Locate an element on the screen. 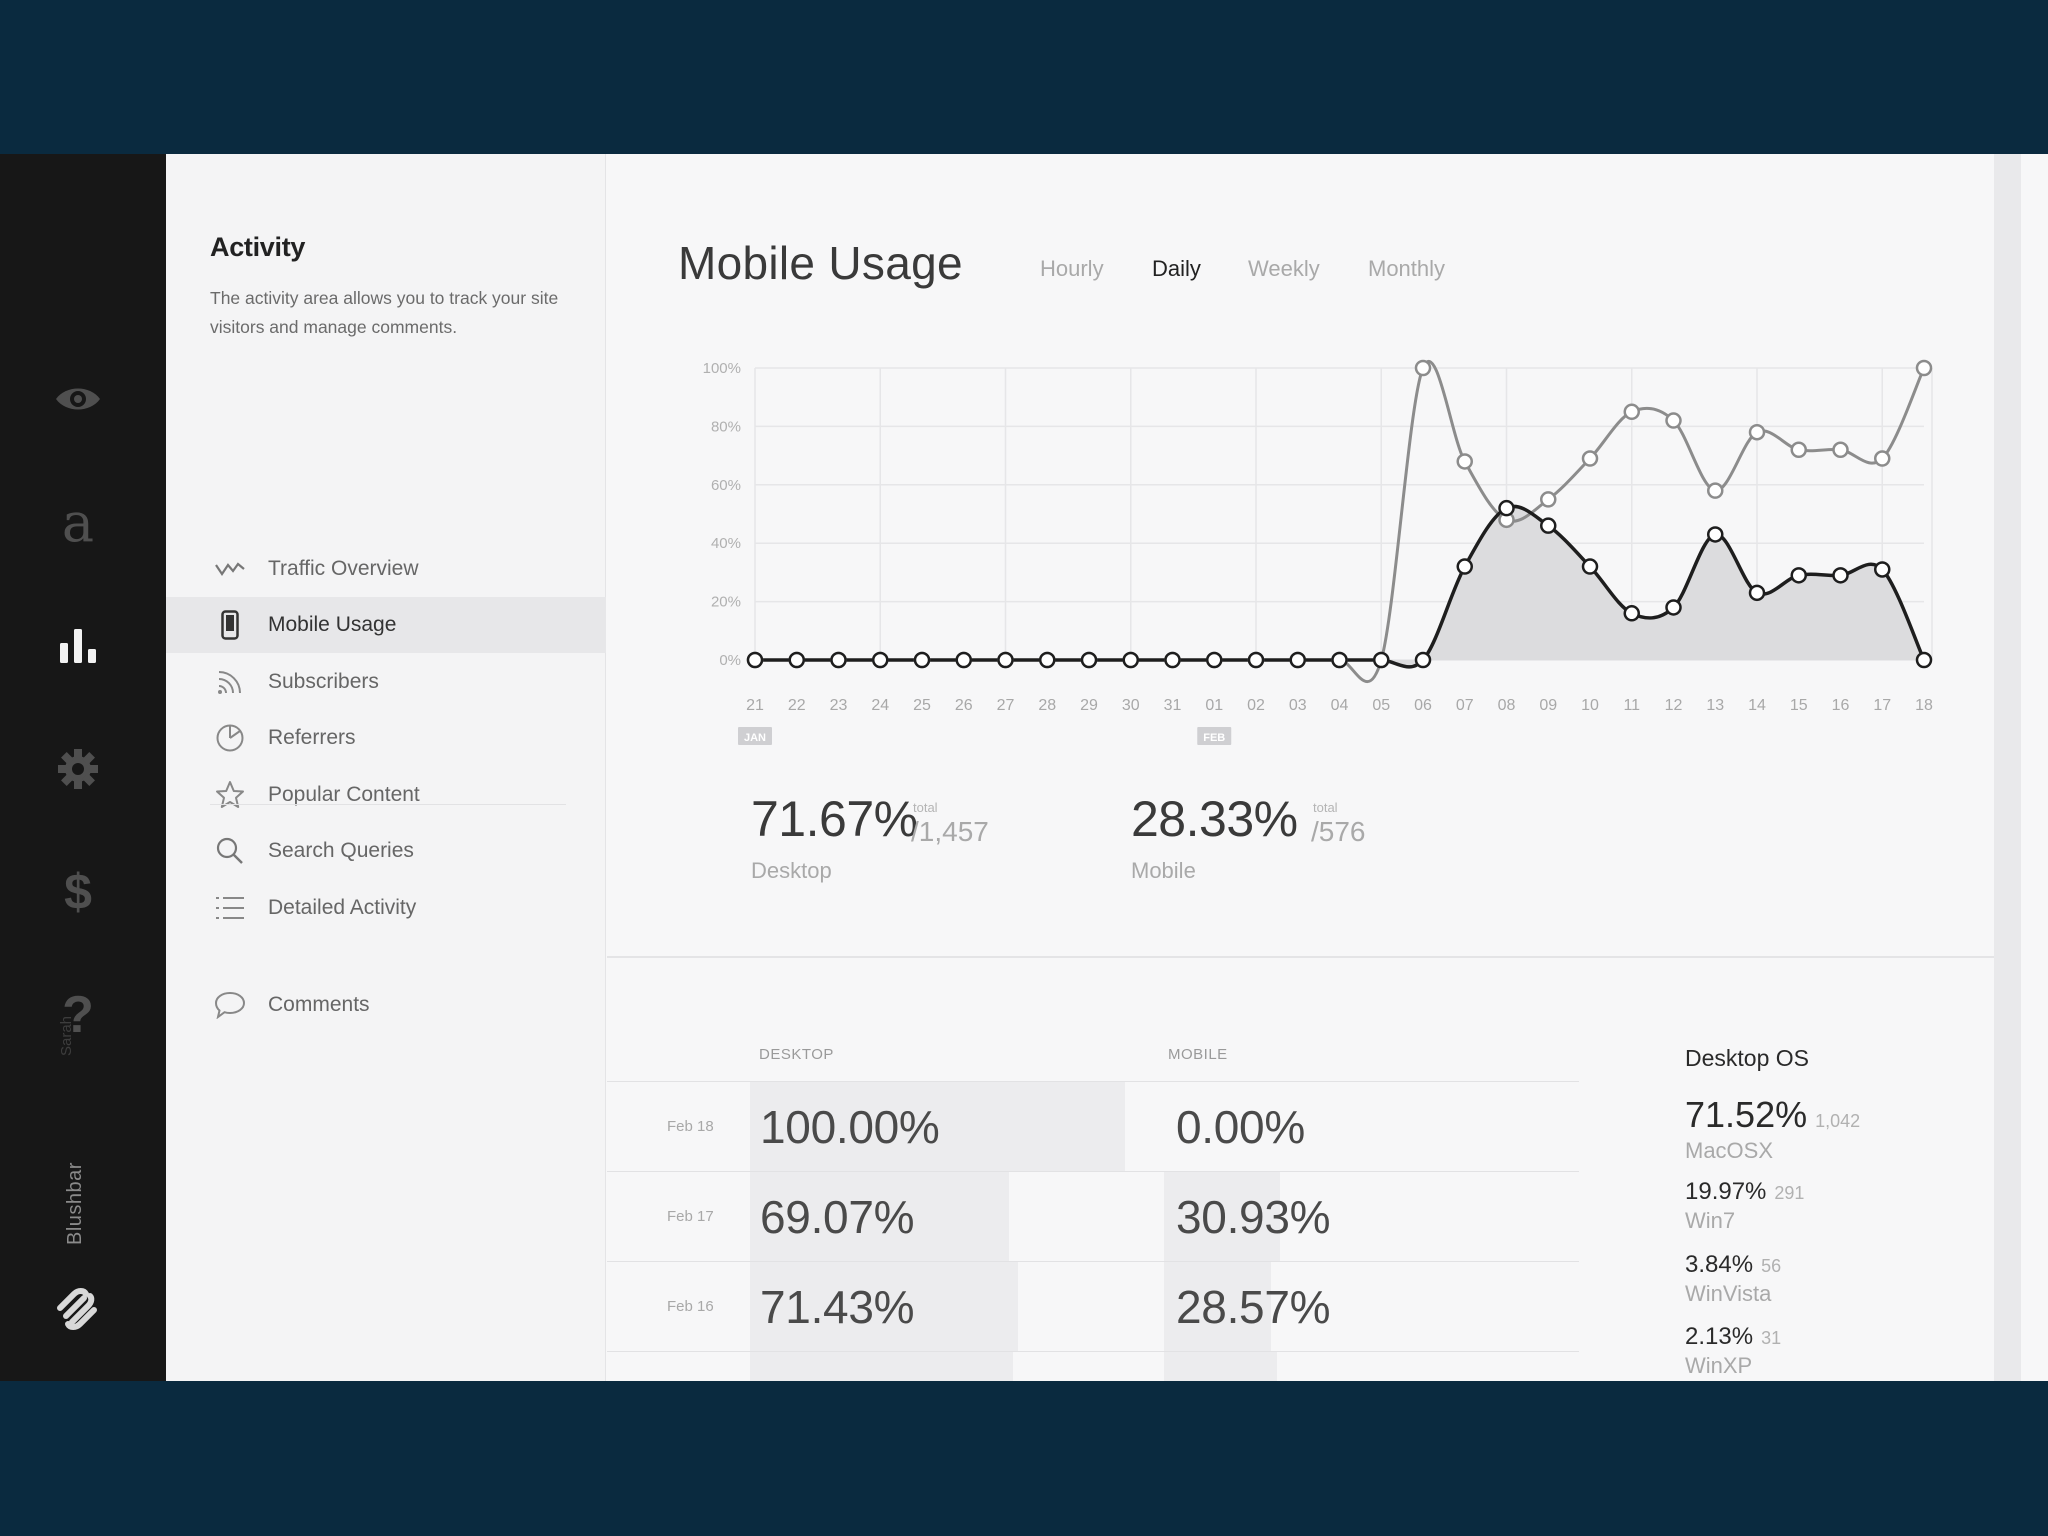 This screenshot has height=1536, width=2048. y-tick-label: 40% is located at coordinates (726, 543).